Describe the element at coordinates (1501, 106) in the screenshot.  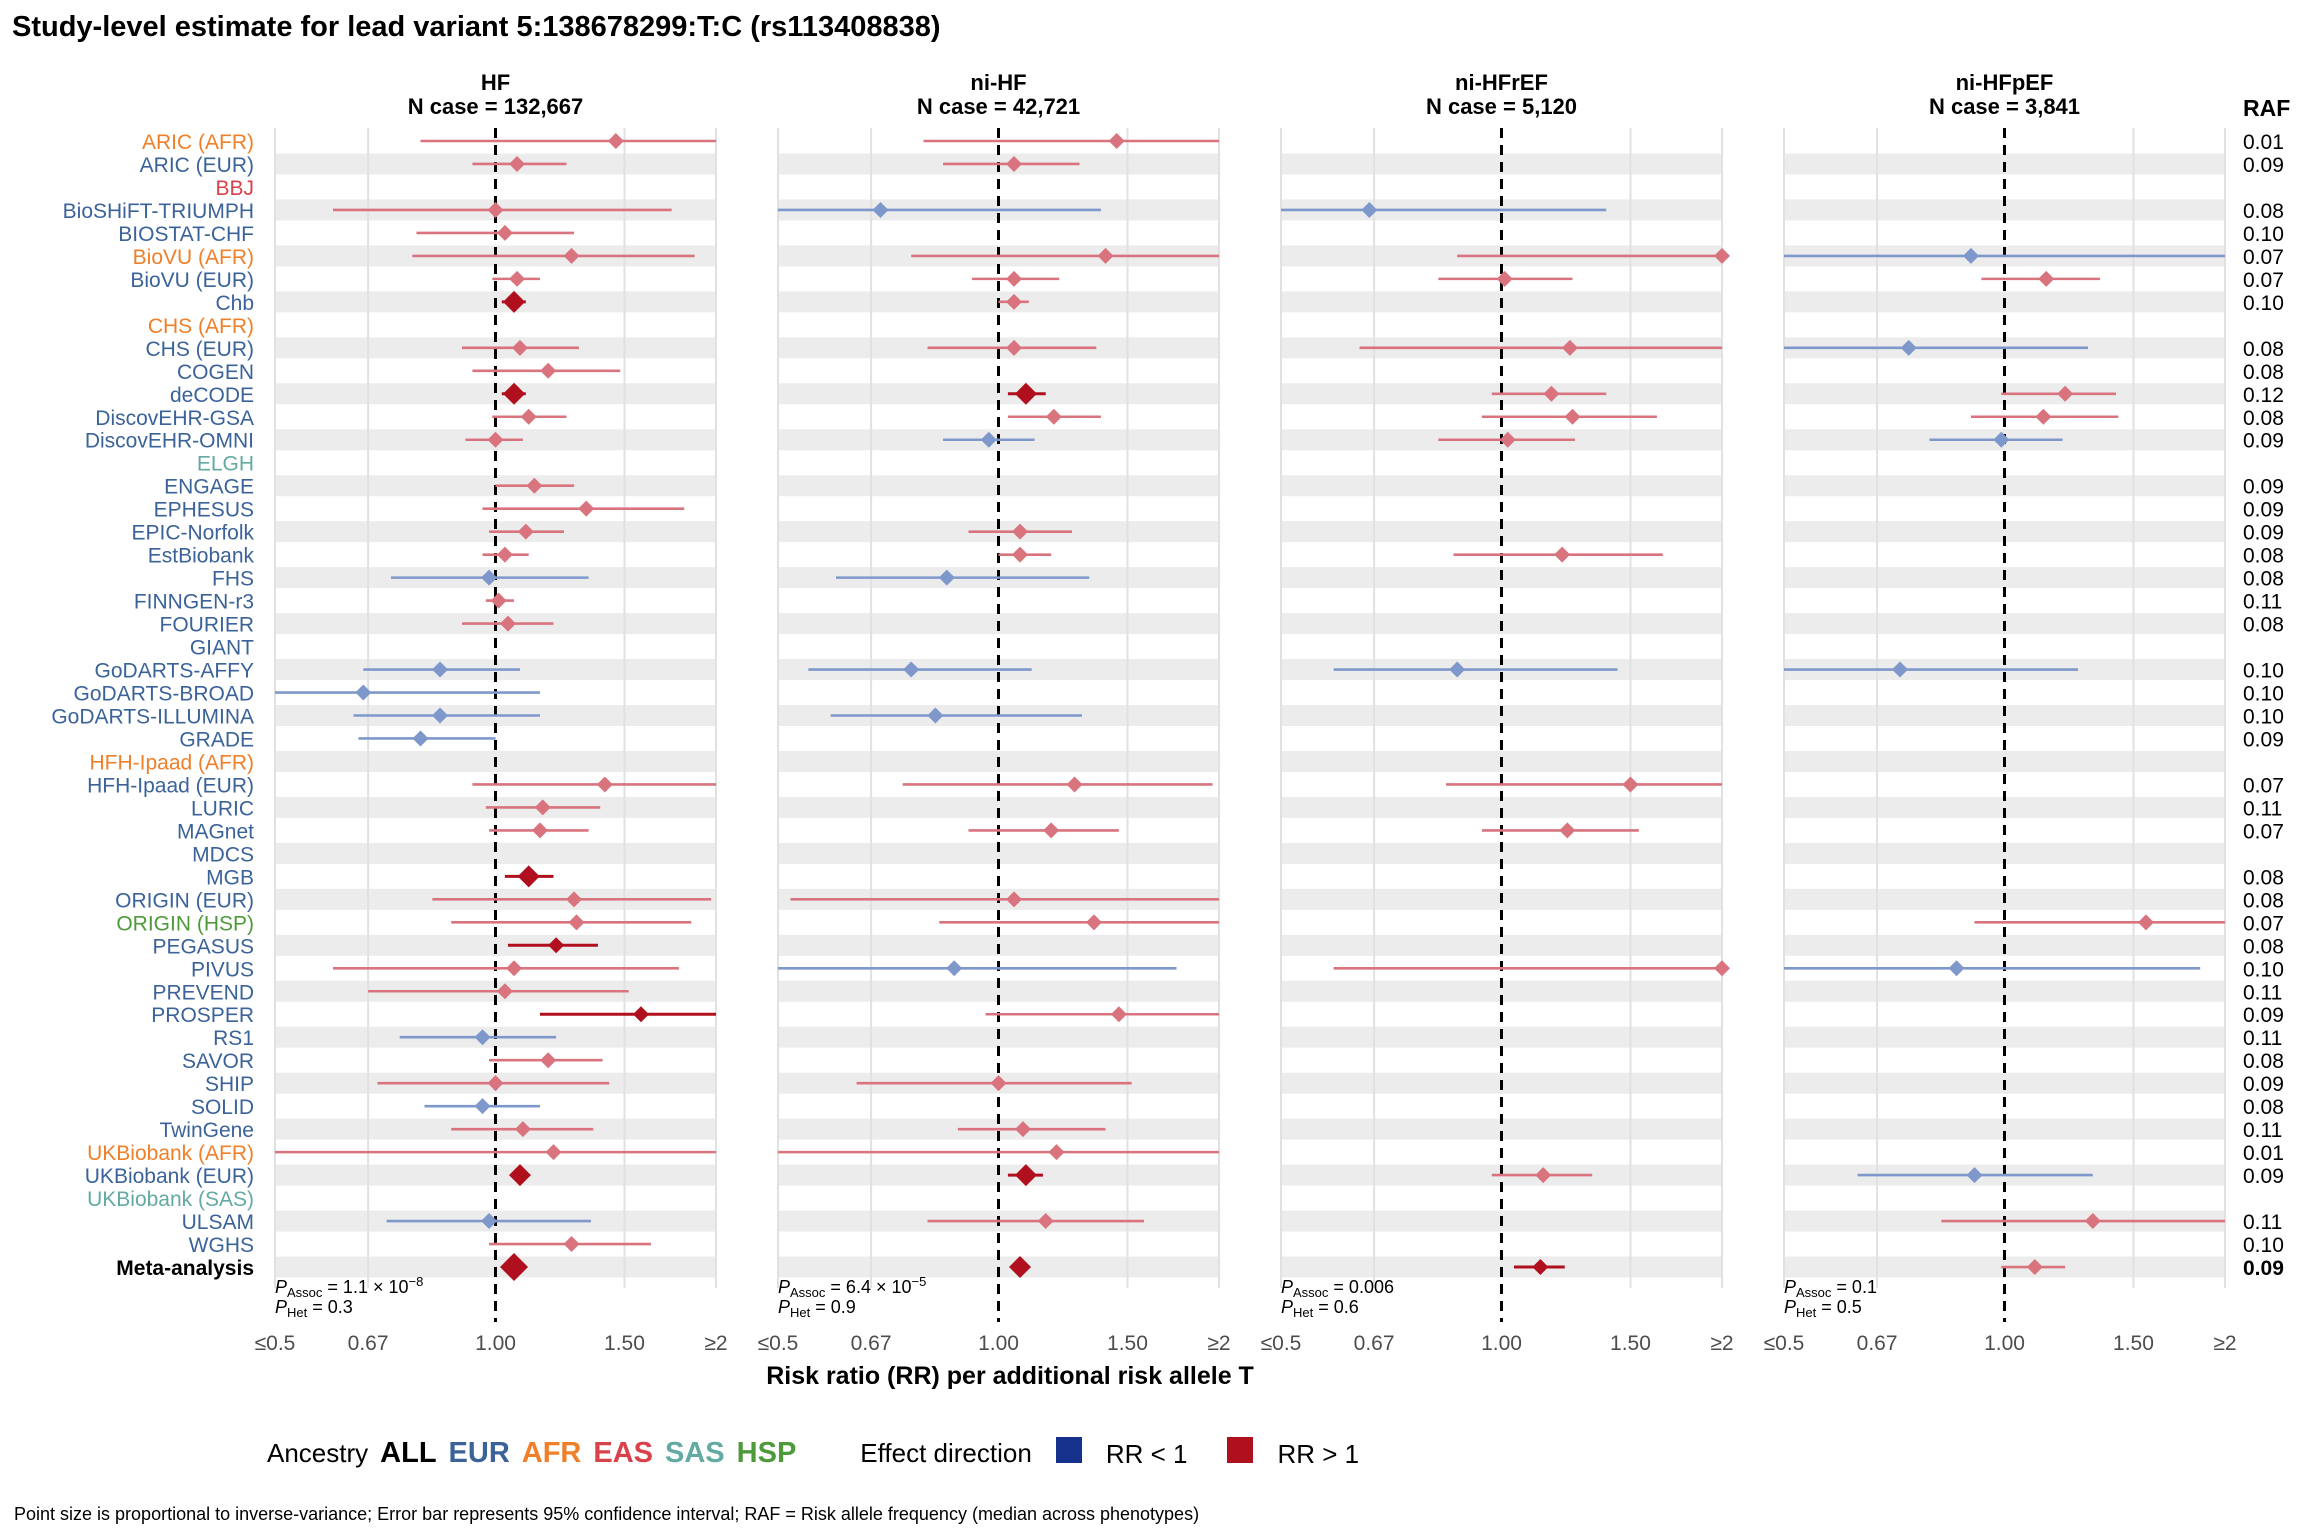
I see `panel-n-case: N case = 5,120` at that location.